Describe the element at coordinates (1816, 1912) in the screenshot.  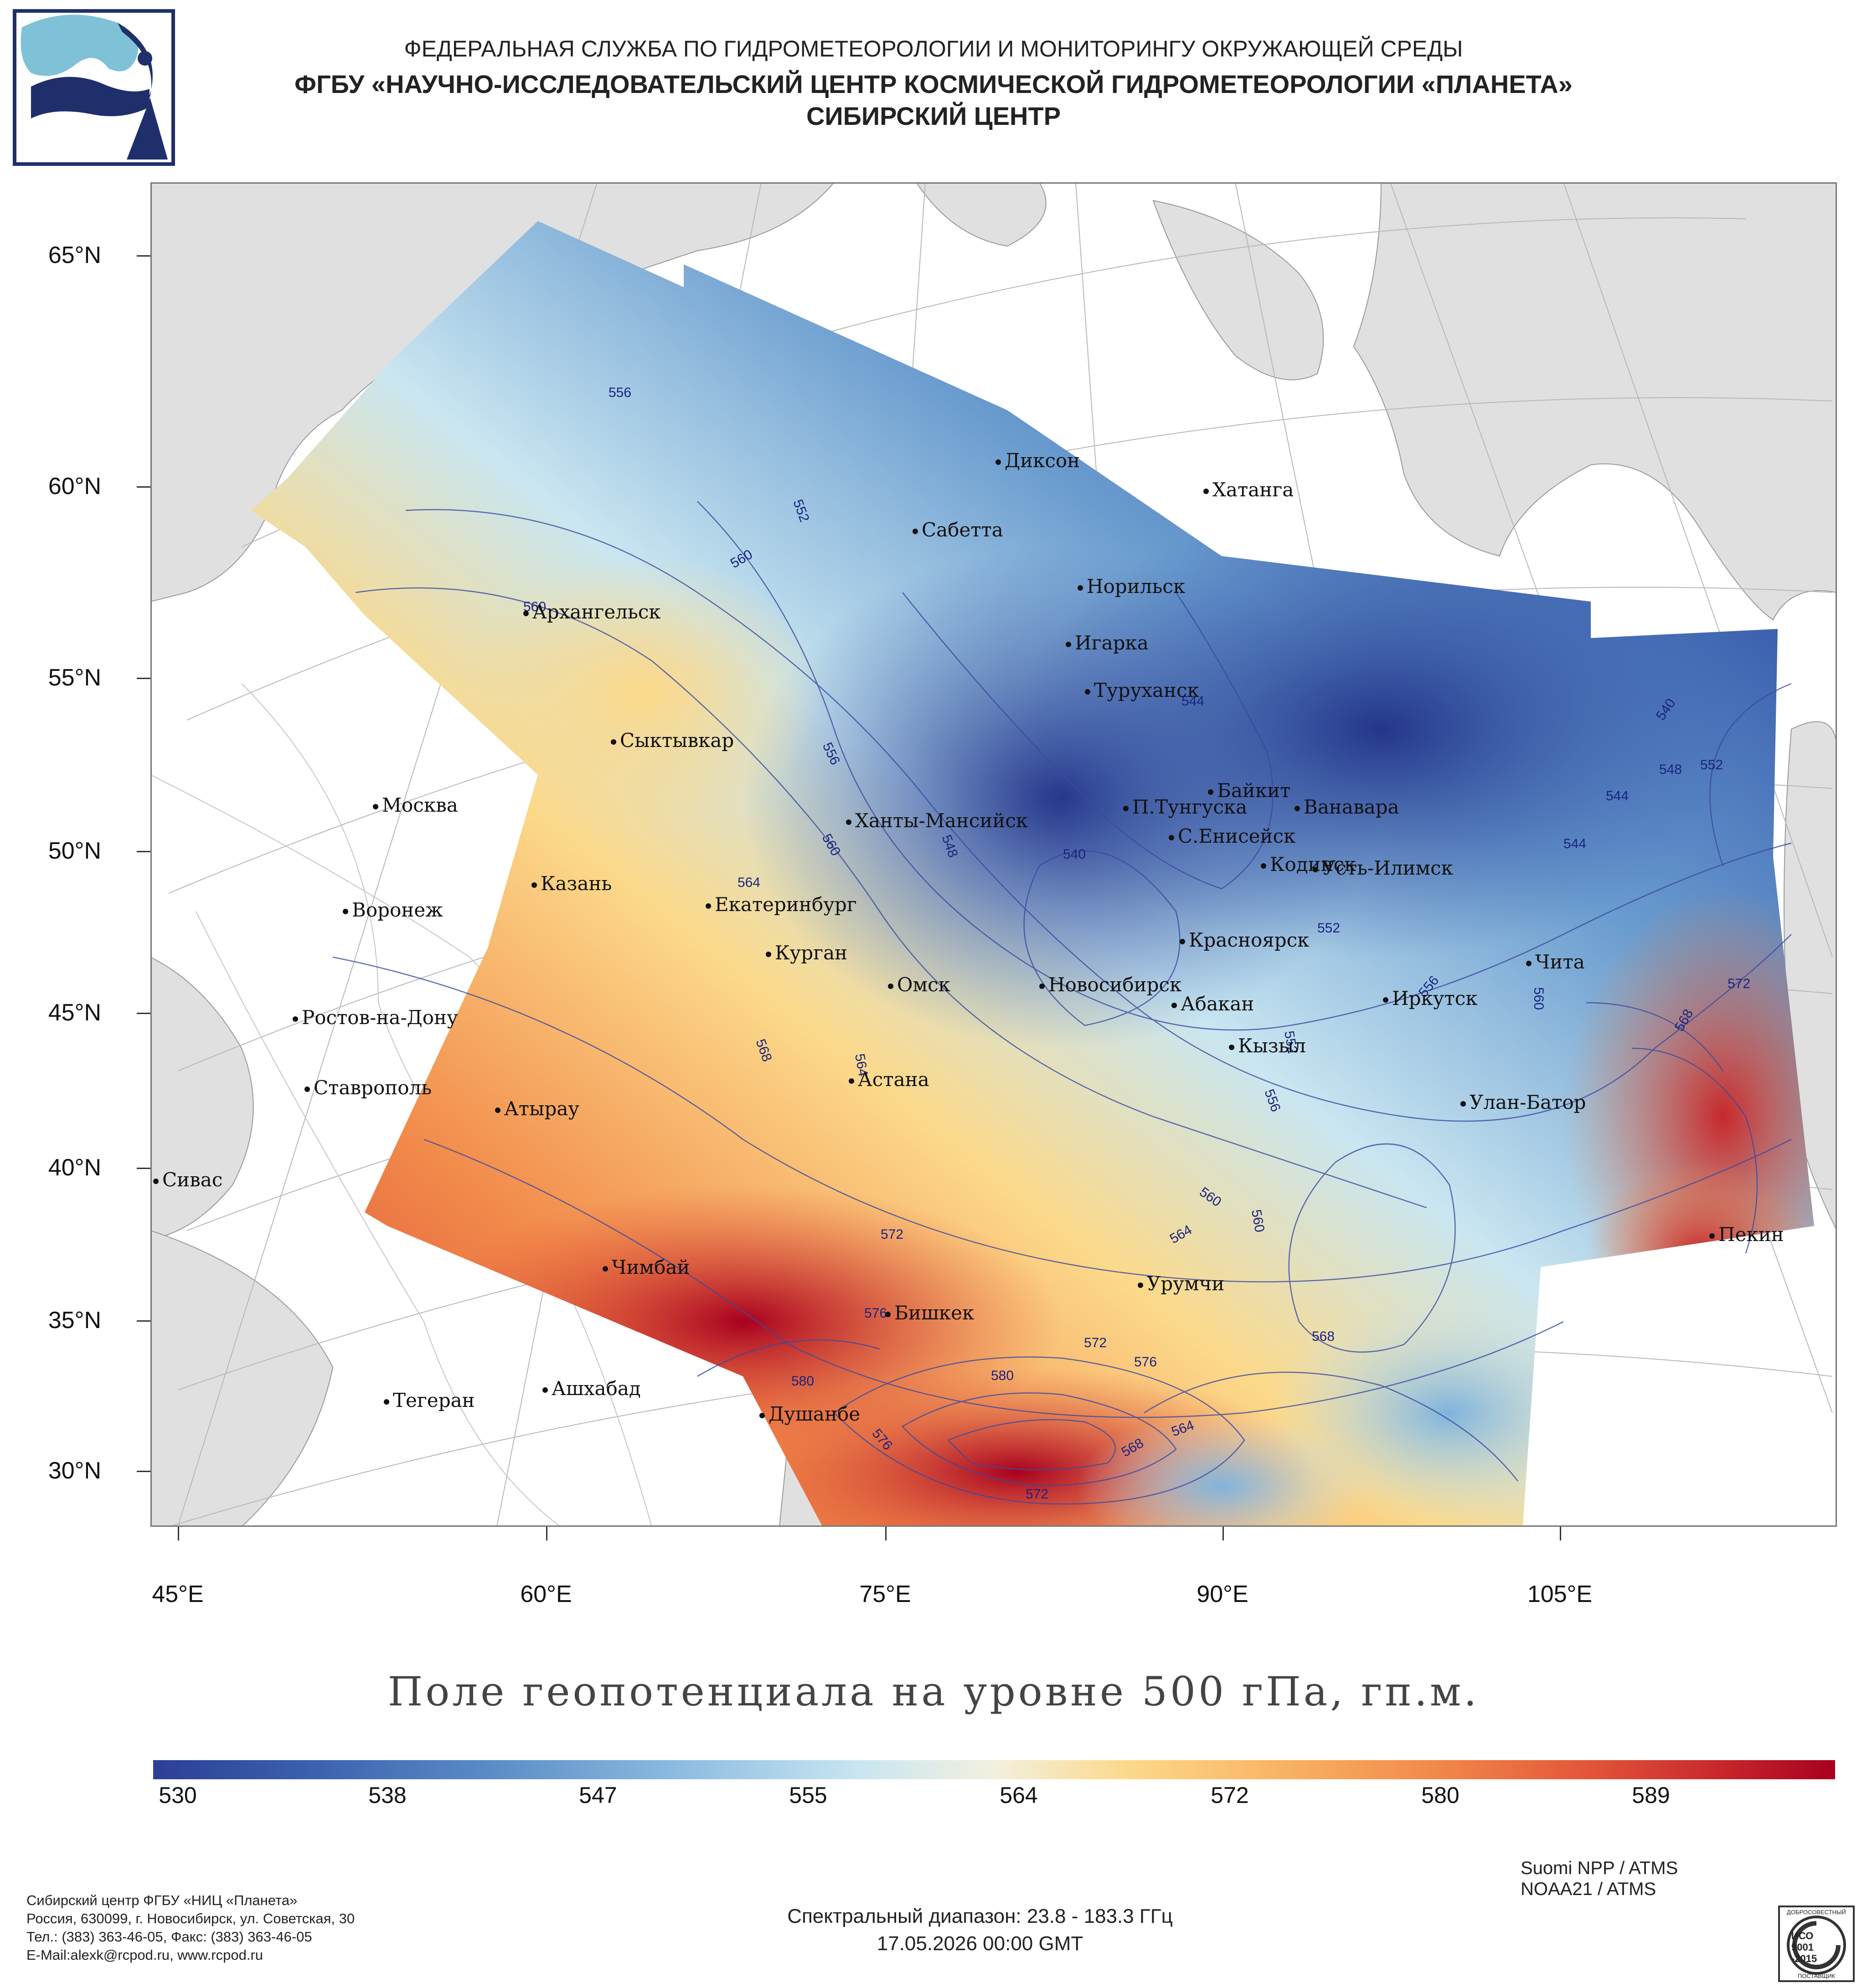
I see `iso-badge-text: ДОБРОСОВЕСТНЫЙ` at that location.